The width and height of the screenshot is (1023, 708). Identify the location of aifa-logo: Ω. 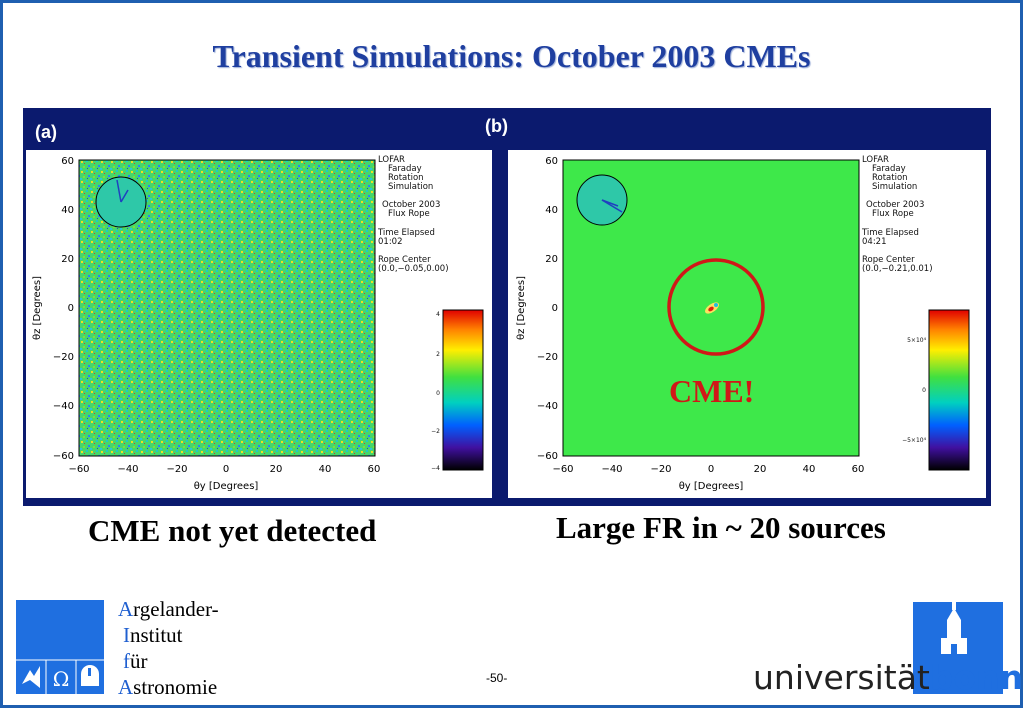
(60, 647).